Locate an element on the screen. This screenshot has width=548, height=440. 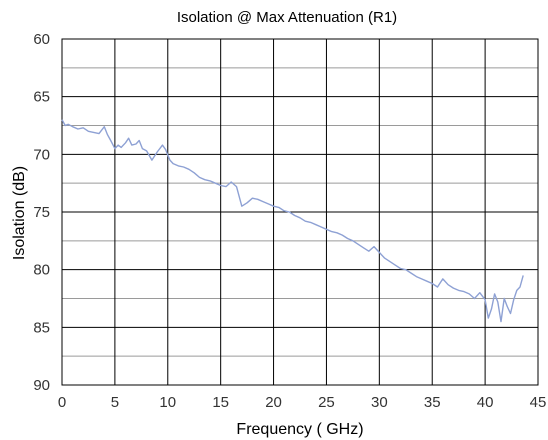
x-tick-label: 10 is located at coordinates (167, 402).